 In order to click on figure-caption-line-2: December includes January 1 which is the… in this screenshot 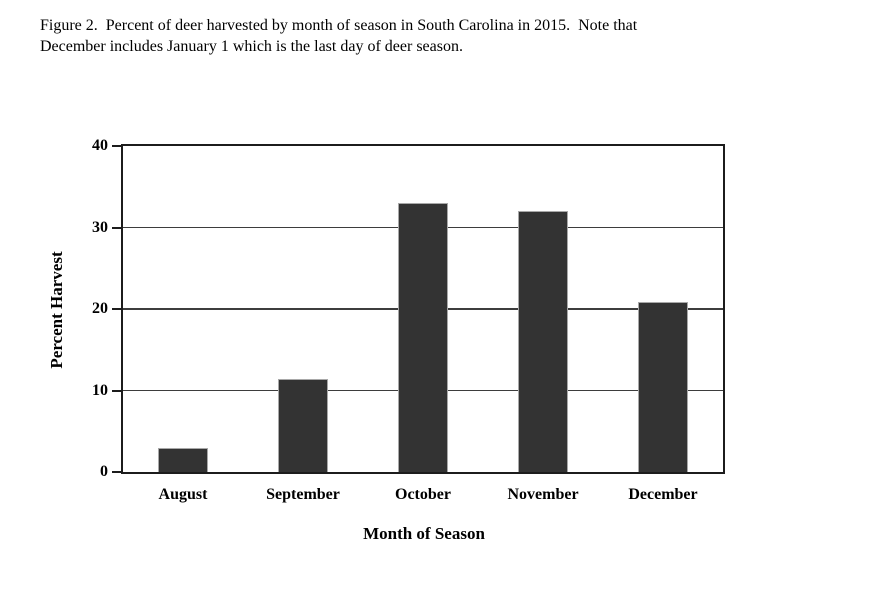, I will do `click(251, 46)`.